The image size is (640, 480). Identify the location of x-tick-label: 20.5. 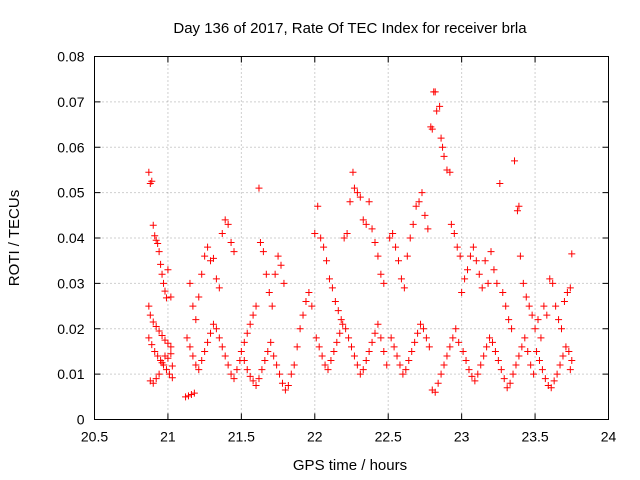
(94, 437).